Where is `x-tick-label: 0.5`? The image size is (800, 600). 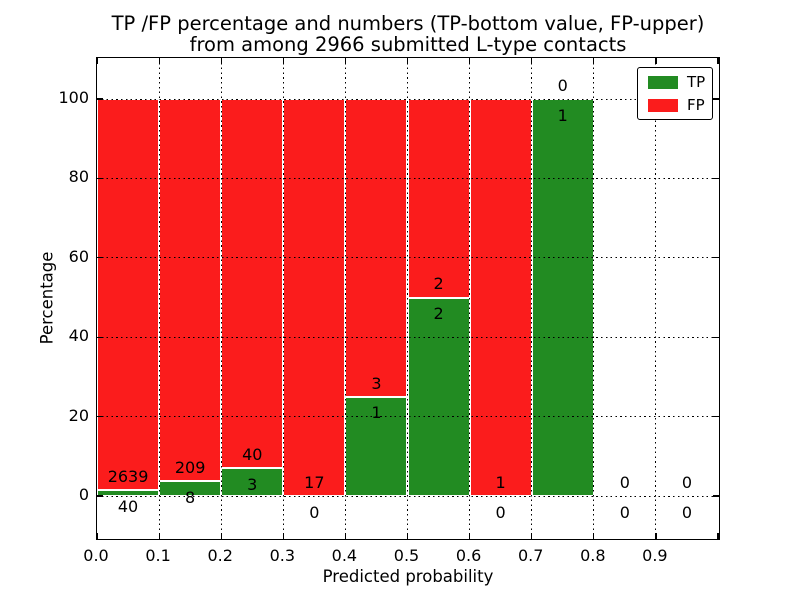
x-tick-label: 0.5 is located at coordinates (406, 555).